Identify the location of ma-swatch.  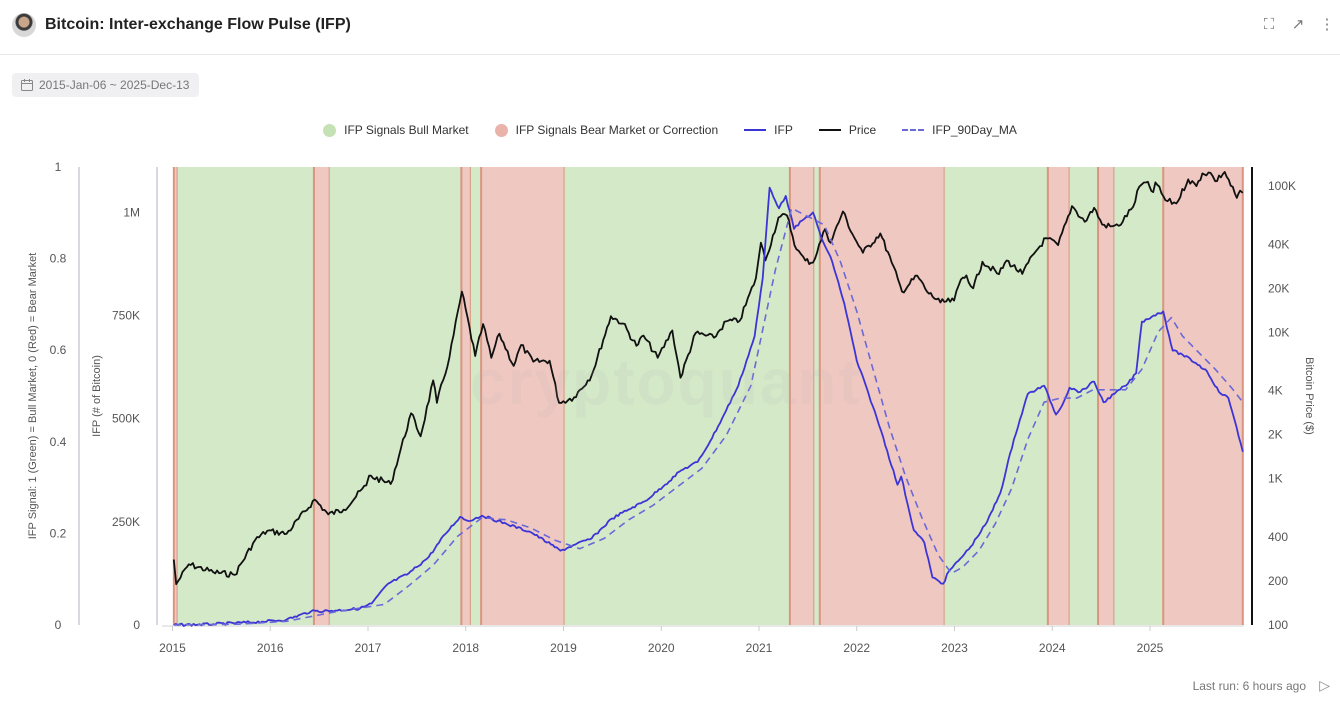
(913, 130).